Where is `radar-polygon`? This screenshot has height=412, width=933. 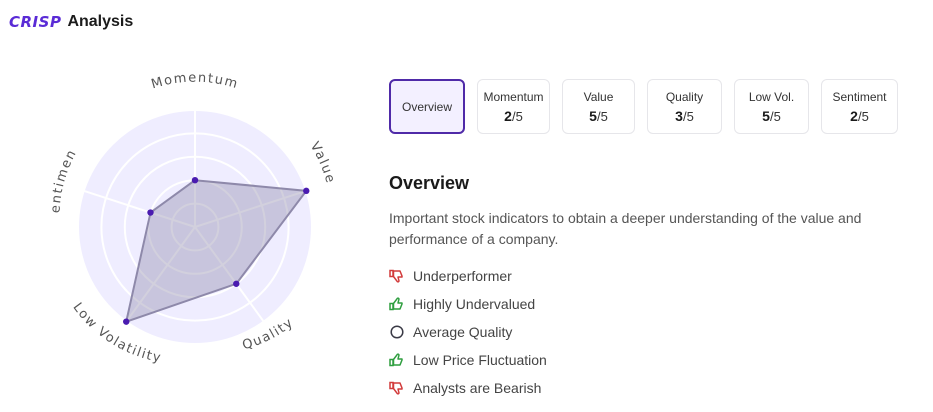
radar-polygon is located at coordinates (216, 251).